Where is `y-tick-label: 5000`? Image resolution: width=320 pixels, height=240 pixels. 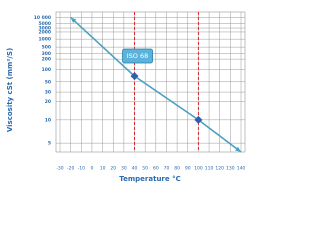 y-tick-label: 5000 is located at coordinates (44, 24).